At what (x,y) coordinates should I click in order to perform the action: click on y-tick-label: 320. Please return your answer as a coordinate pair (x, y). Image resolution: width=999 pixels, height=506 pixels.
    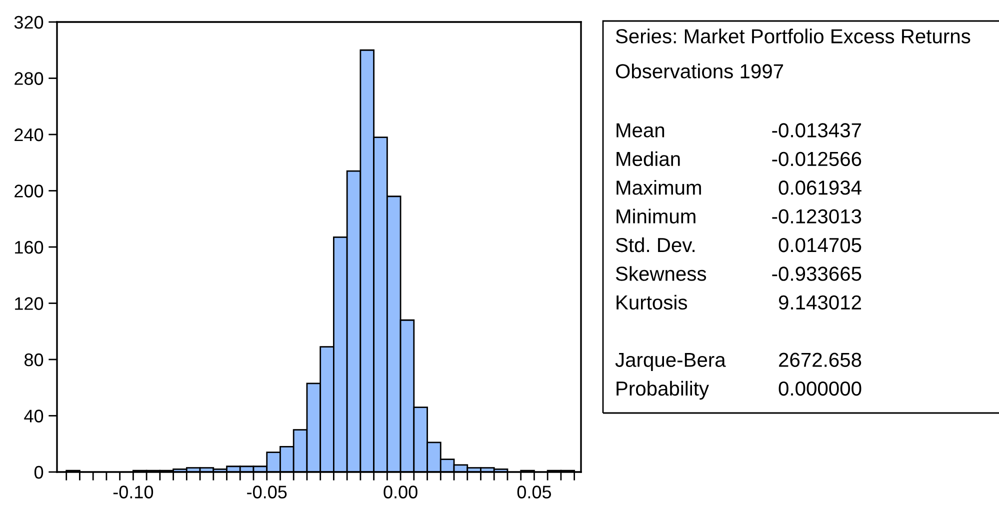
    Looking at the image, I should click on (29, 22).